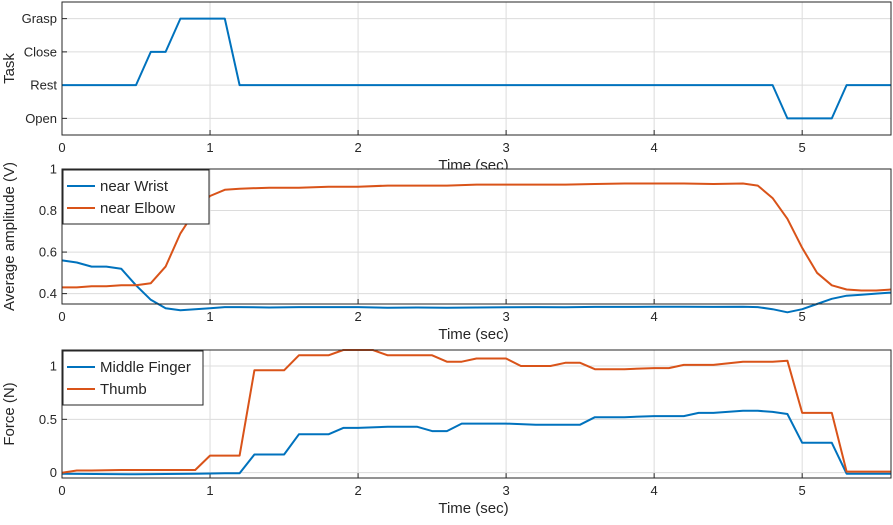 This screenshot has width=893, height=525. I want to click on legend: near Wrist near Elbow, so click(136, 197).